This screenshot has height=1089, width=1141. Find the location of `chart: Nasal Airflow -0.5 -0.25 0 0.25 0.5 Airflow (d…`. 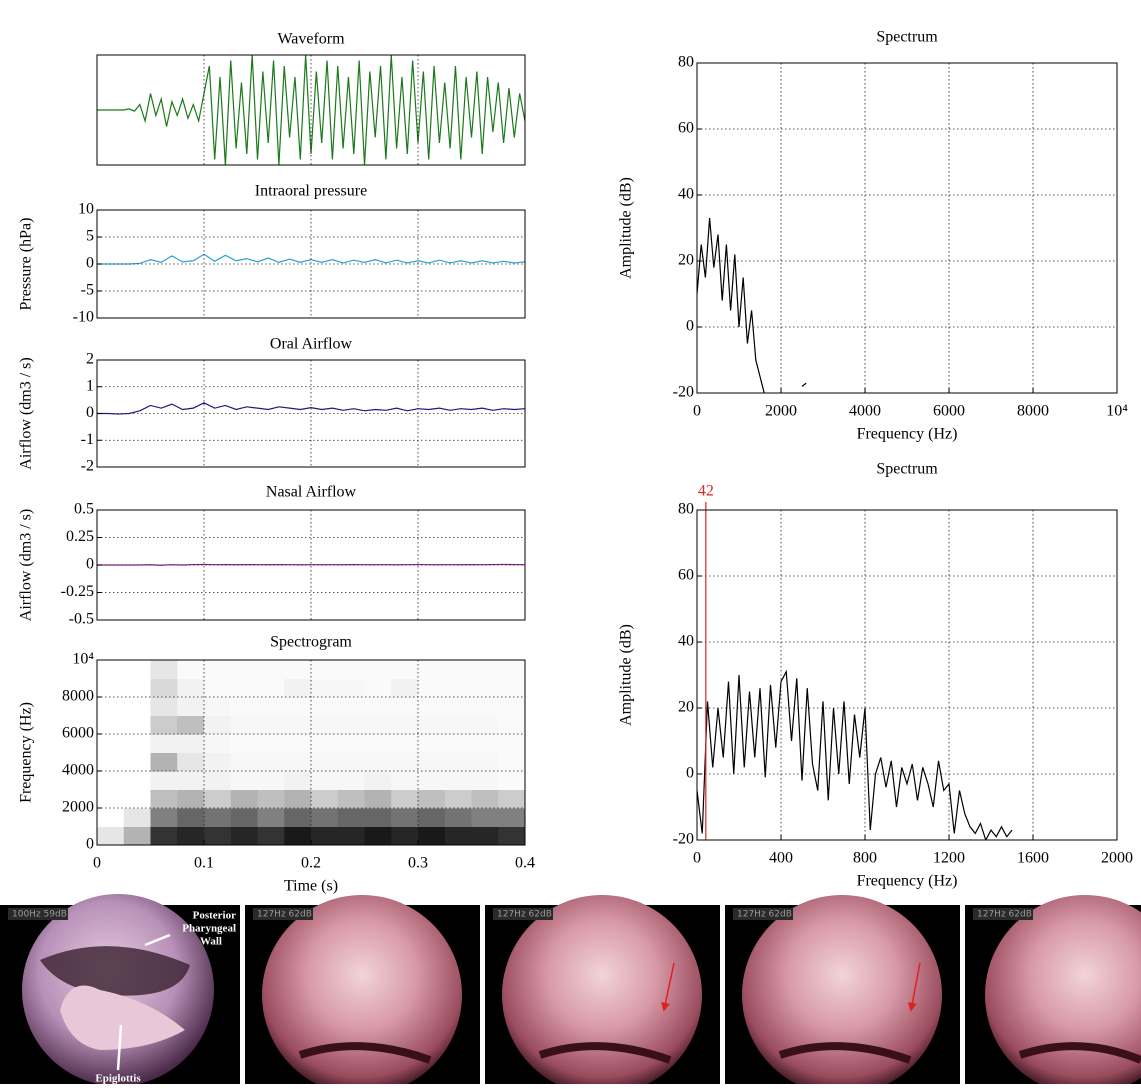

chart: Nasal Airflow -0.5 -0.25 0 0.25 0.5 Airflow (d… is located at coordinates (272, 556).